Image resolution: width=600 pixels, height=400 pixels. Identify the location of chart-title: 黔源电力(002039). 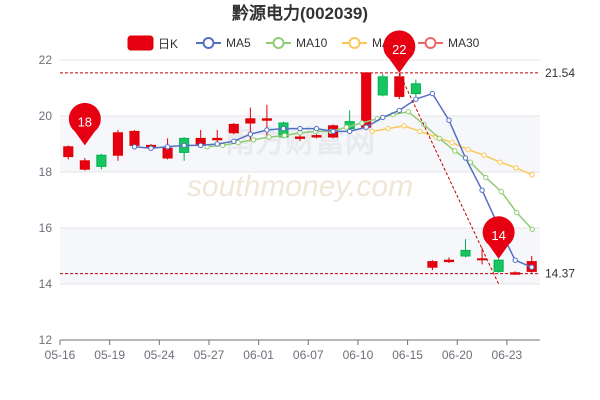
(300, 13).